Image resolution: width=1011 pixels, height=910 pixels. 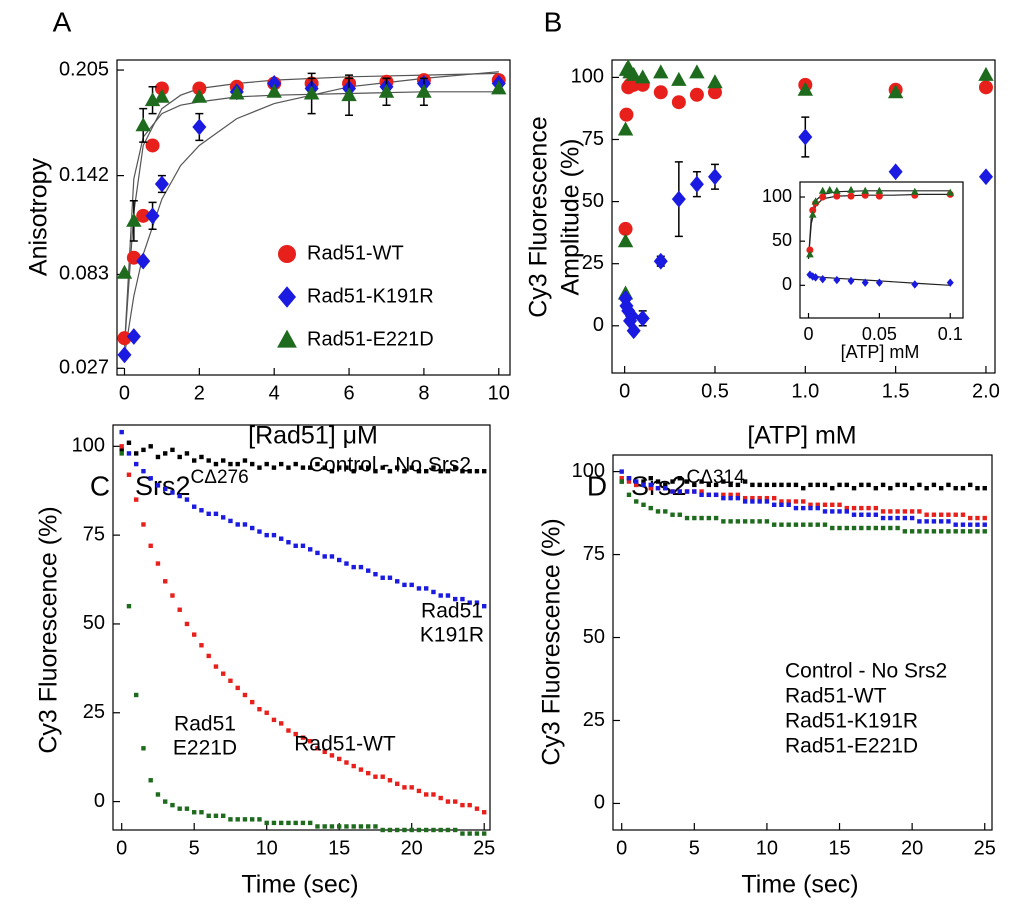 I want to click on y-tick-label: 0.027, so click(x=84, y=368).